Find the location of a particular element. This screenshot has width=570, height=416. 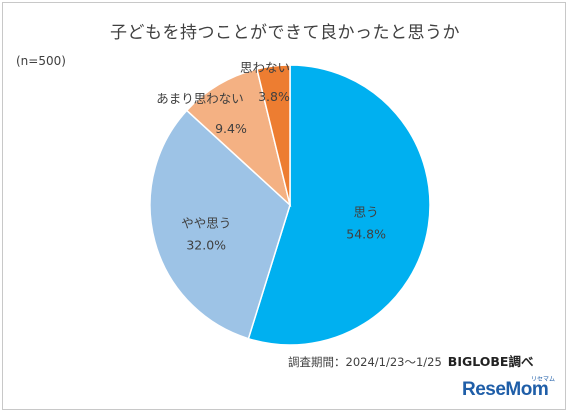

sample-size-note: (n=500) is located at coordinates (41, 61).